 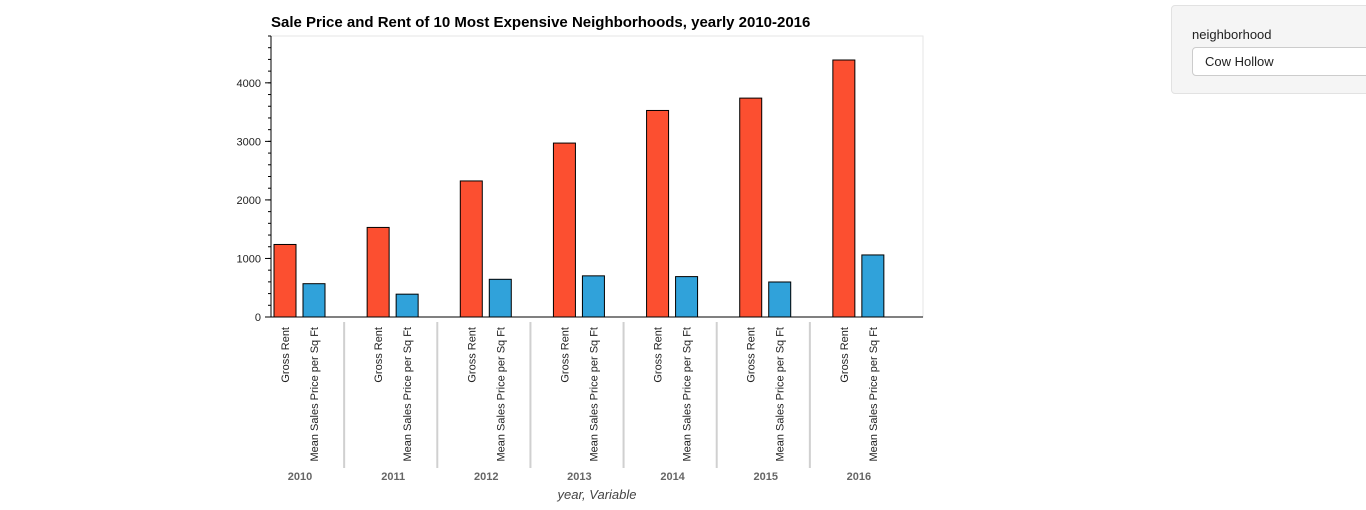 What do you see at coordinates (1279, 61) in the screenshot?
I see `neighborhood-select: Cow Hollow` at bounding box center [1279, 61].